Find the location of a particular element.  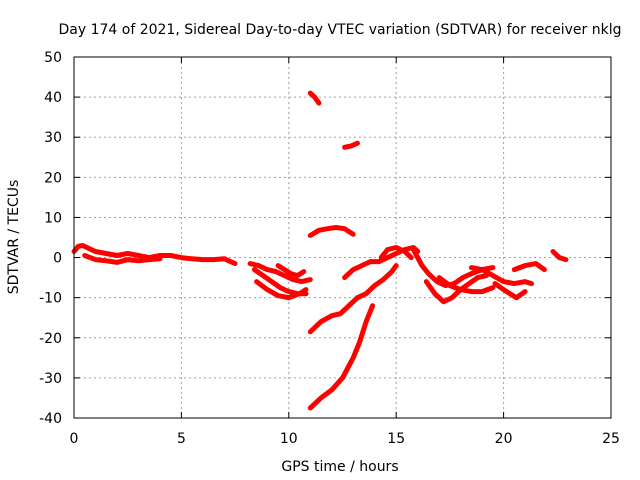

series-arc-main is located at coordinates (154, 255).